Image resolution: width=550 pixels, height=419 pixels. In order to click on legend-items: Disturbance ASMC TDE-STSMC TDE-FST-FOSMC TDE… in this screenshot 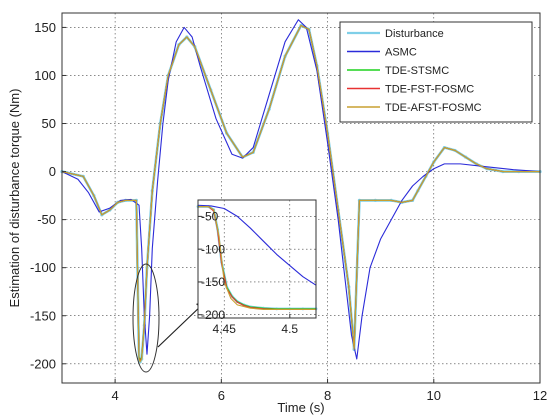, I will do `click(414, 71)`.